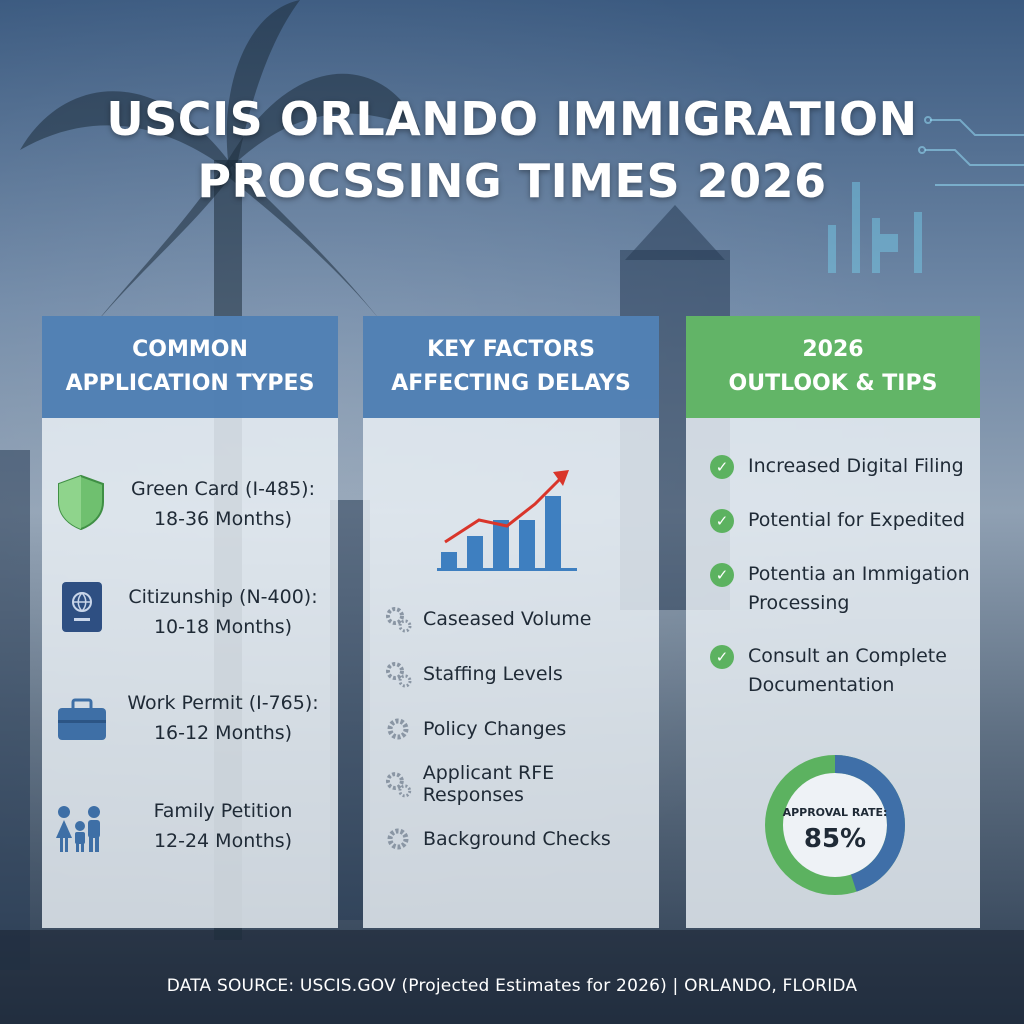 The width and height of the screenshot is (1024, 1024). What do you see at coordinates (512, 119) in the screenshot?
I see `title-line-1: USCIS ORLANDO IMMIGRATION` at bounding box center [512, 119].